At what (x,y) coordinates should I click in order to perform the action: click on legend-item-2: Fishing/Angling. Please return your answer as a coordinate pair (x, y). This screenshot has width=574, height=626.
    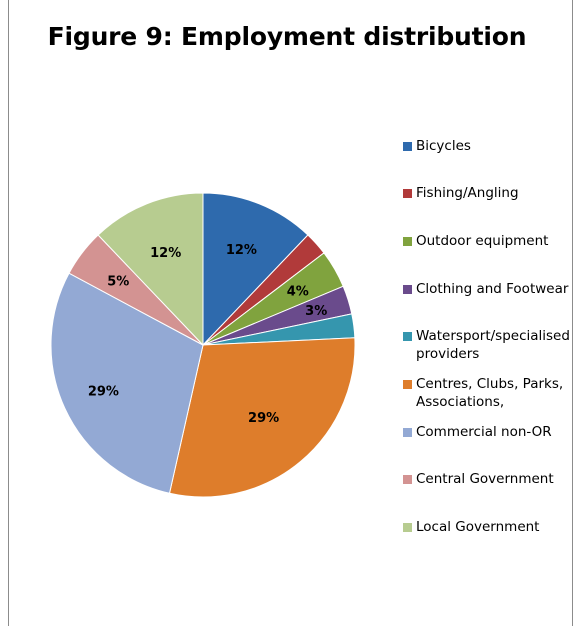
    Looking at the image, I should click on (488, 193).